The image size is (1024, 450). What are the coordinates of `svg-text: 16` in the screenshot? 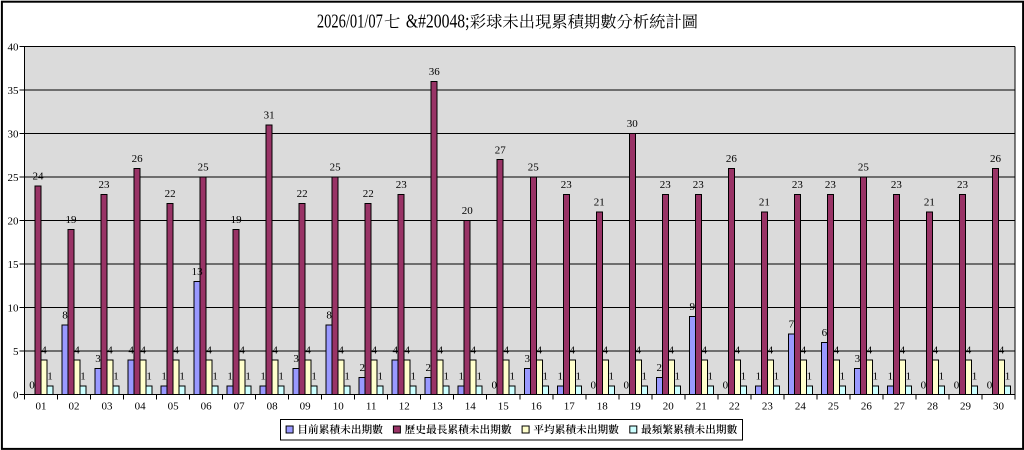 It's located at (537, 406).